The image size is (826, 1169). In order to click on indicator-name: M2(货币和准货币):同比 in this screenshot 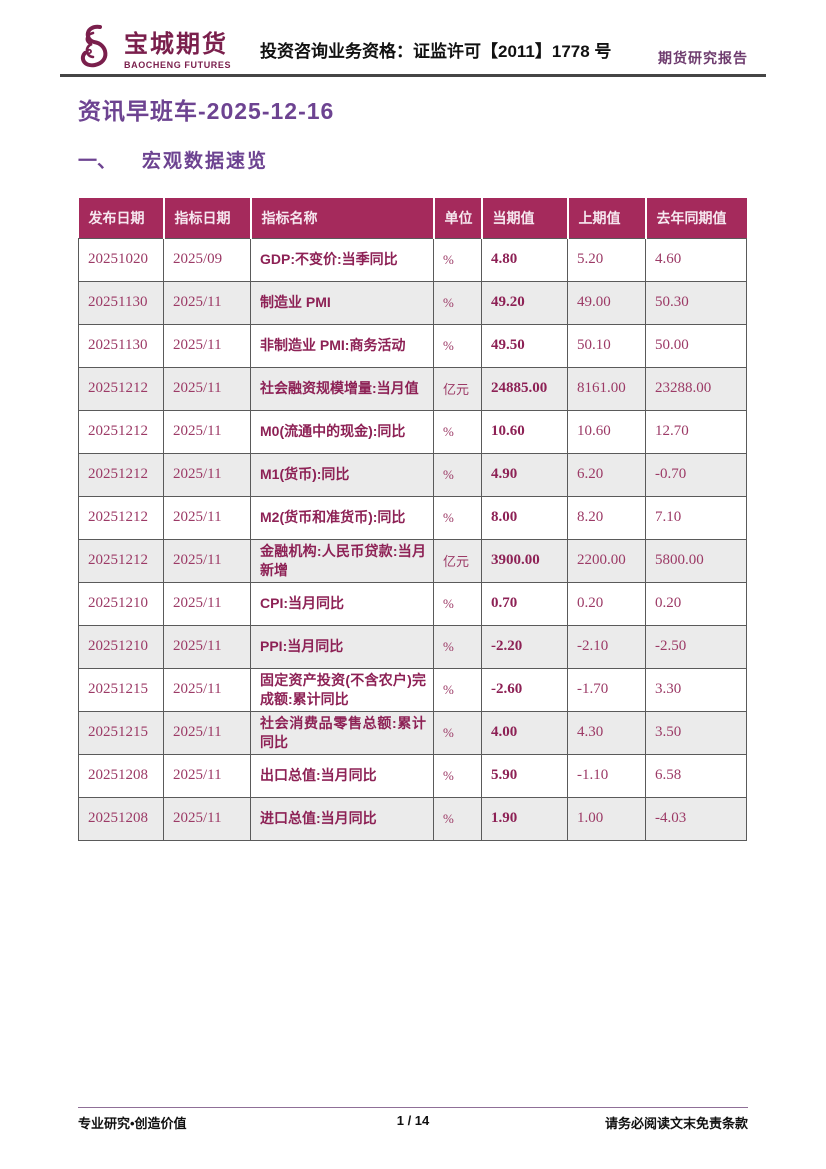, I will do `click(342, 517)`.